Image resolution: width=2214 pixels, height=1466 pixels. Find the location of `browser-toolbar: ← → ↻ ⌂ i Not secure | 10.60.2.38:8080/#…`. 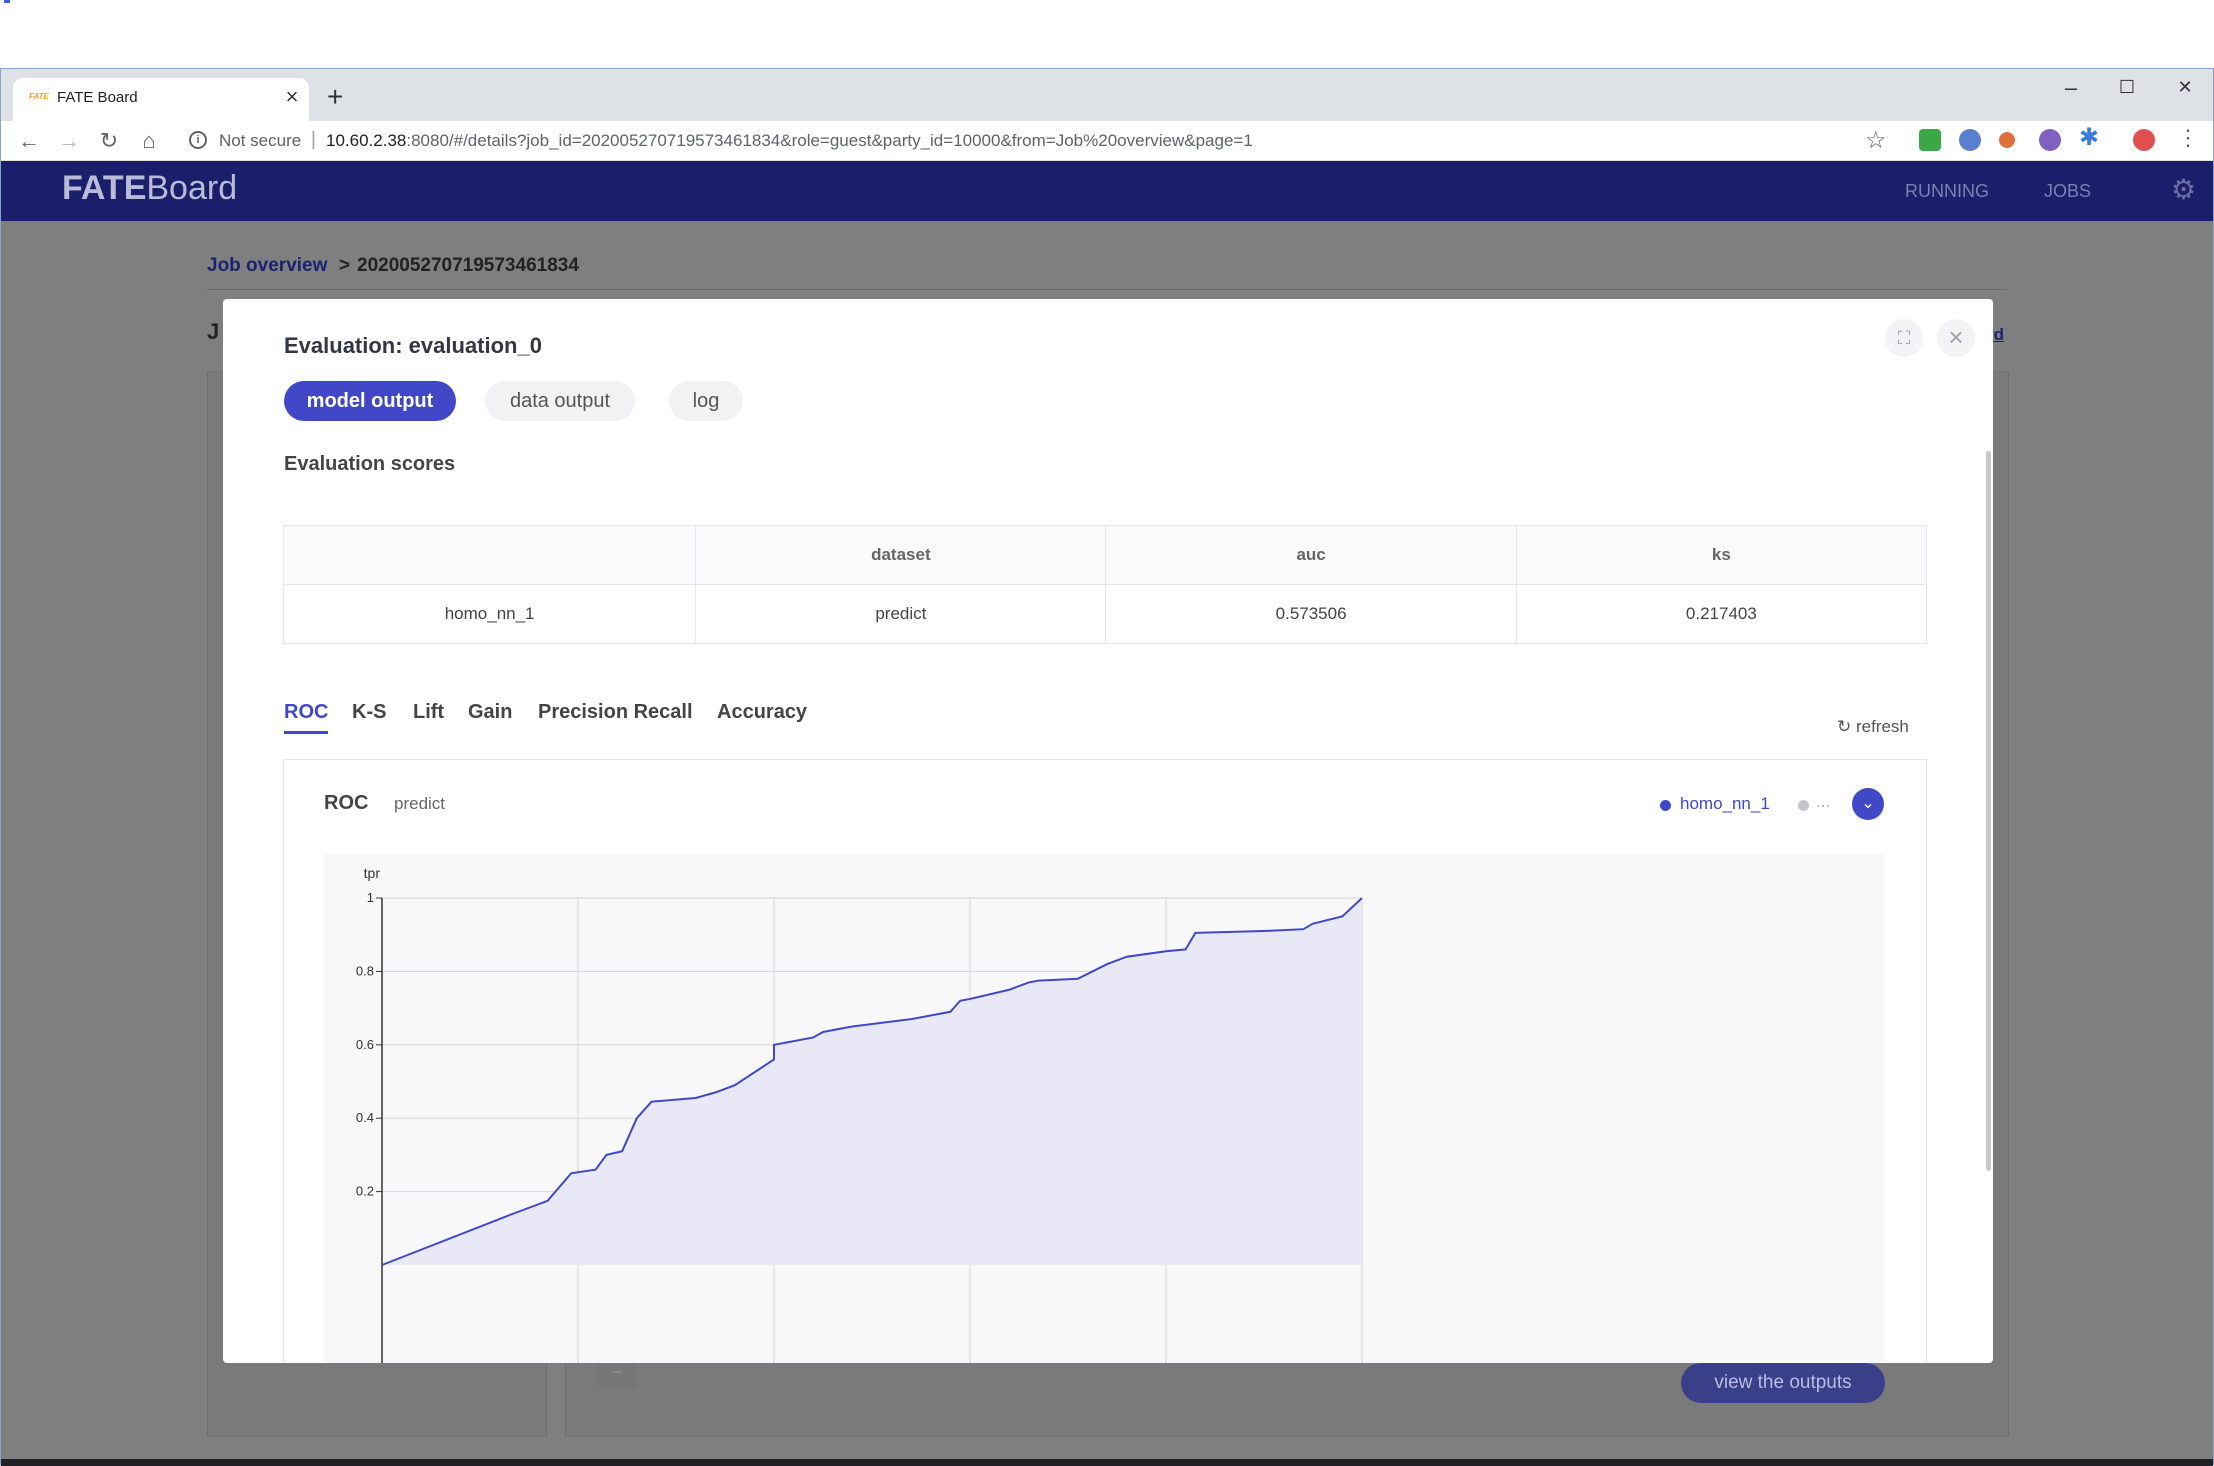

browser-toolbar: ← → ↻ ⌂ i Not secure | 10.60.2.38:8080/#… is located at coordinates (1107, 141).